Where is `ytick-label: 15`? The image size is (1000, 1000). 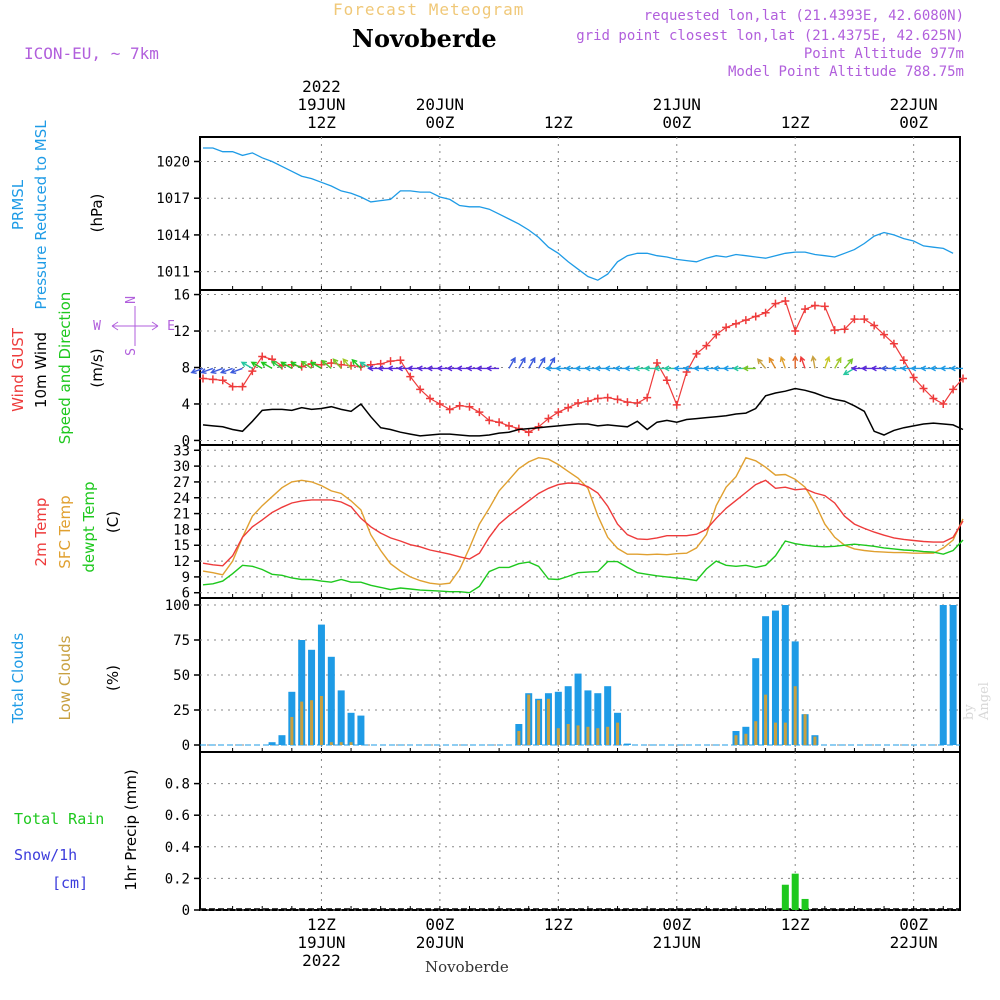 ytick-label: 15 is located at coordinates (181, 546).